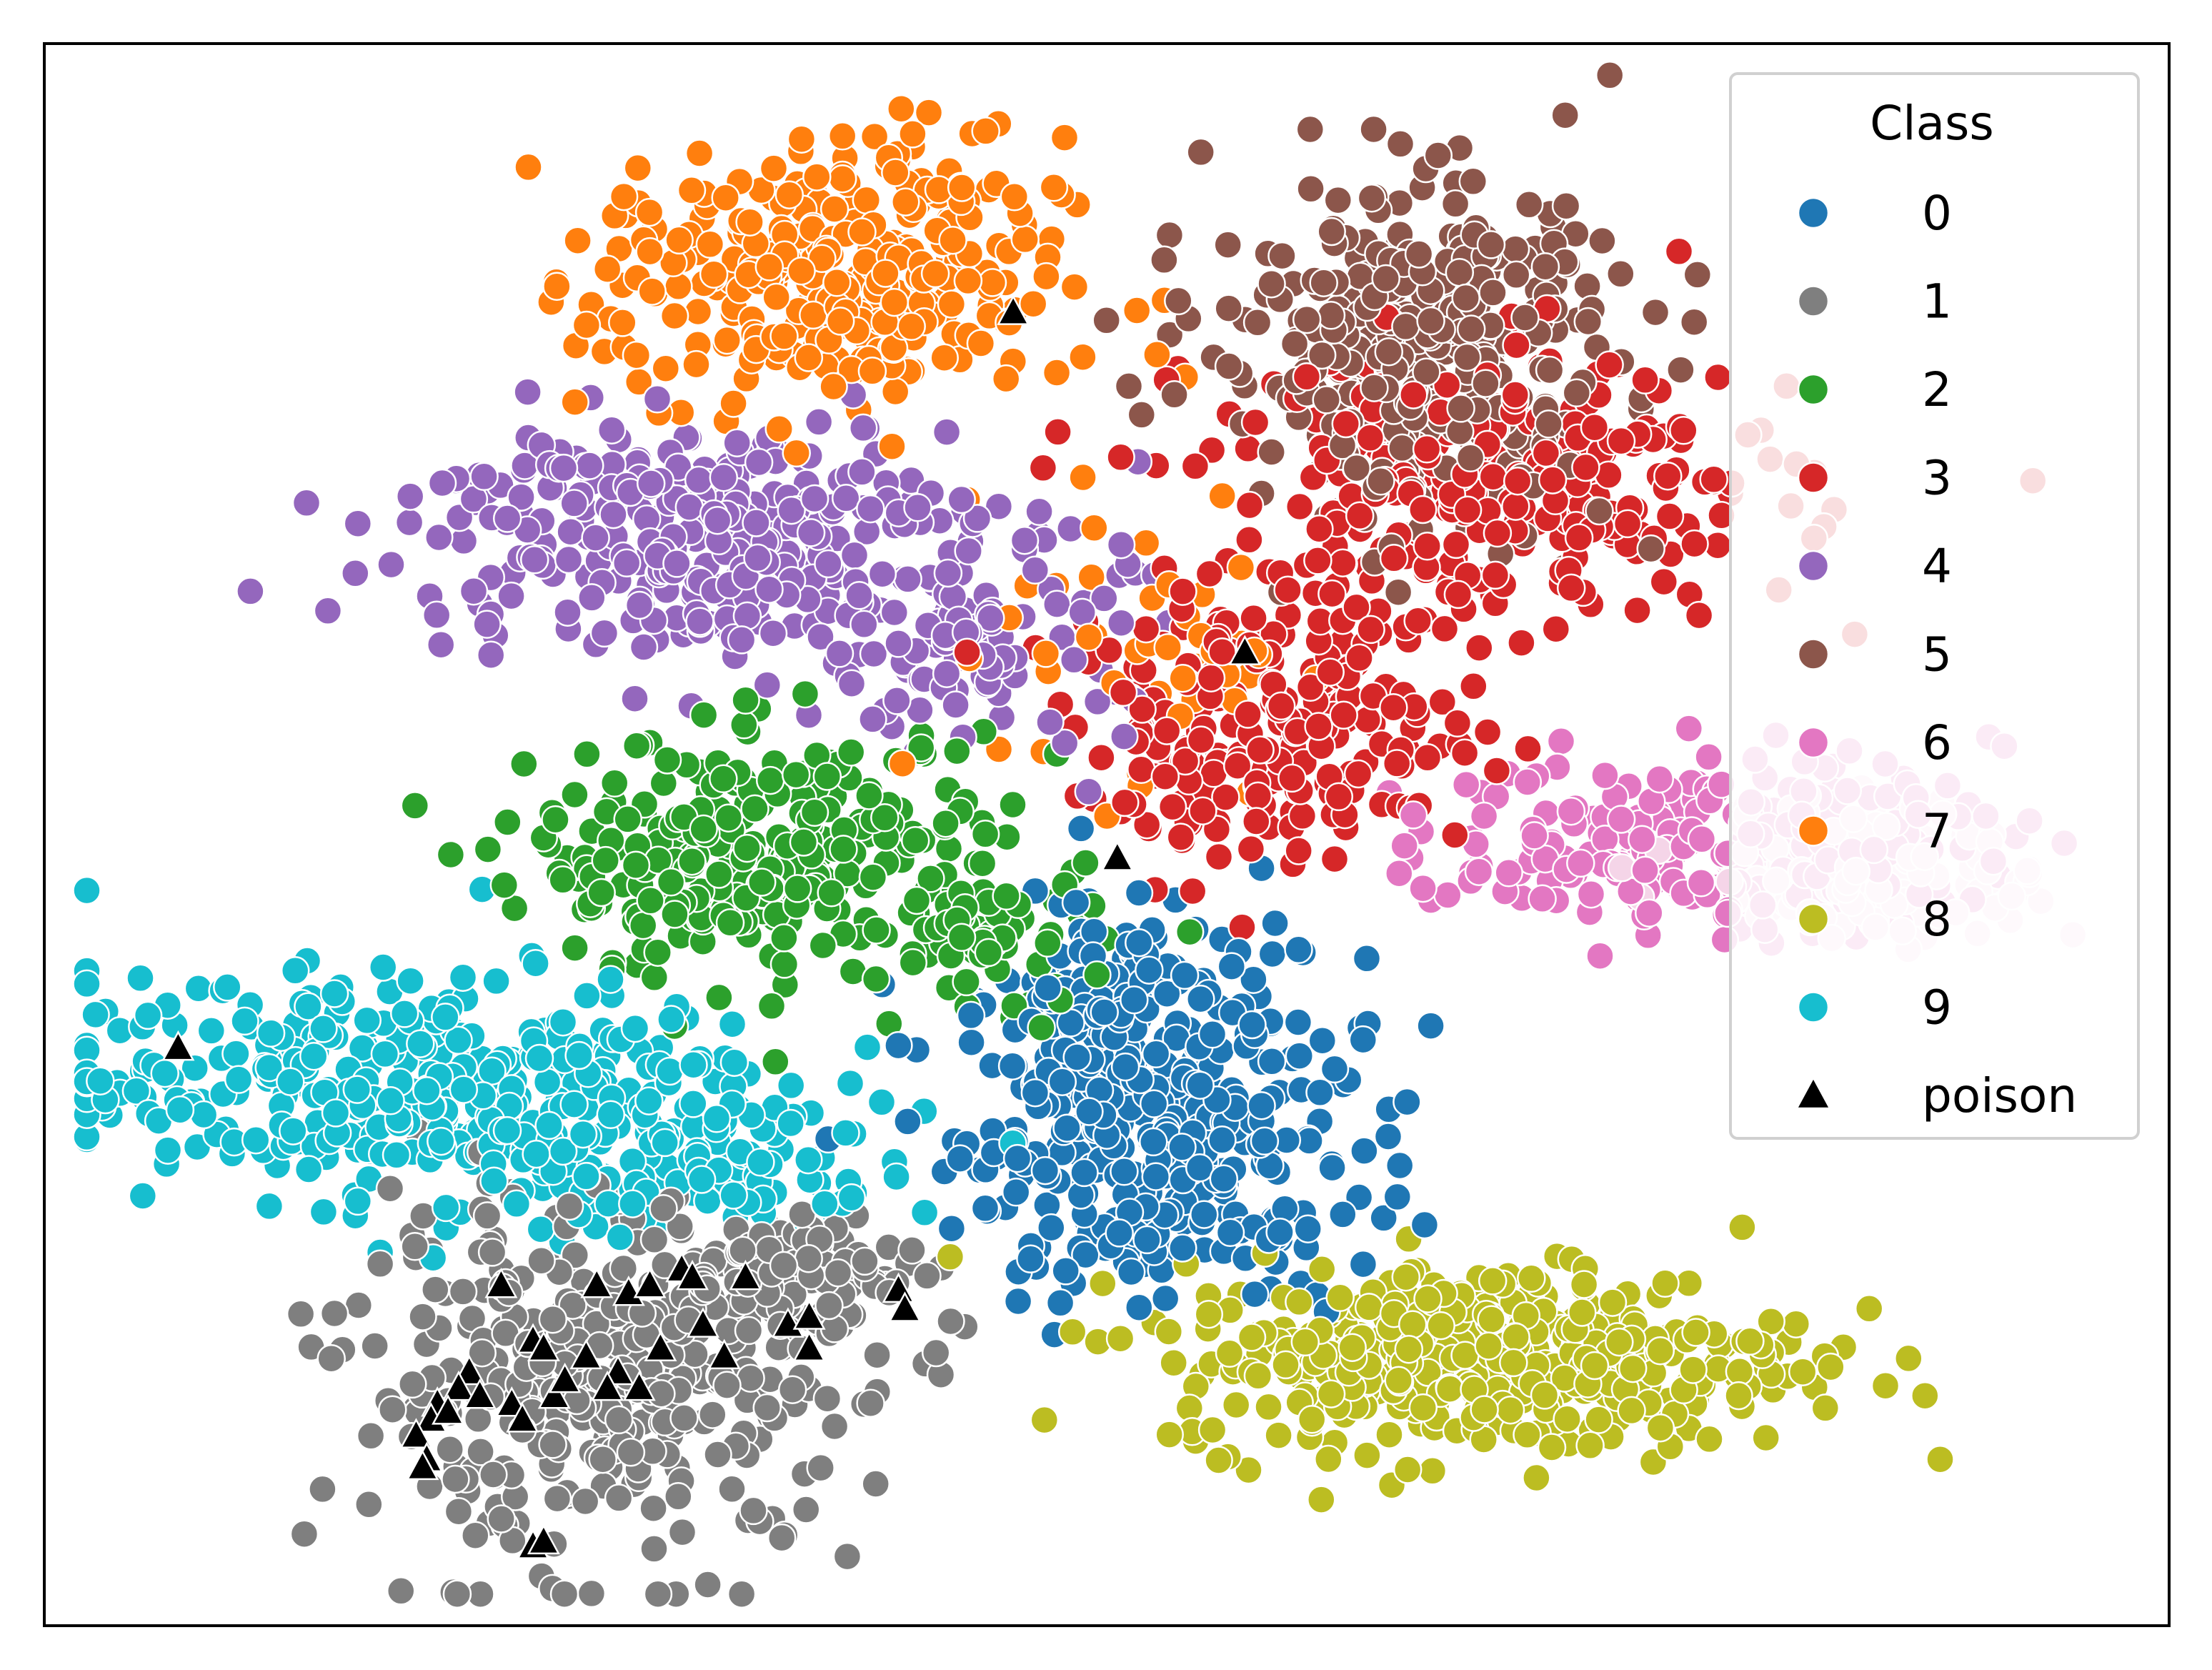 This screenshot has height=1670, width=2212. What do you see at coordinates (692, 1275) in the screenshot?
I see `poison-point` at bounding box center [692, 1275].